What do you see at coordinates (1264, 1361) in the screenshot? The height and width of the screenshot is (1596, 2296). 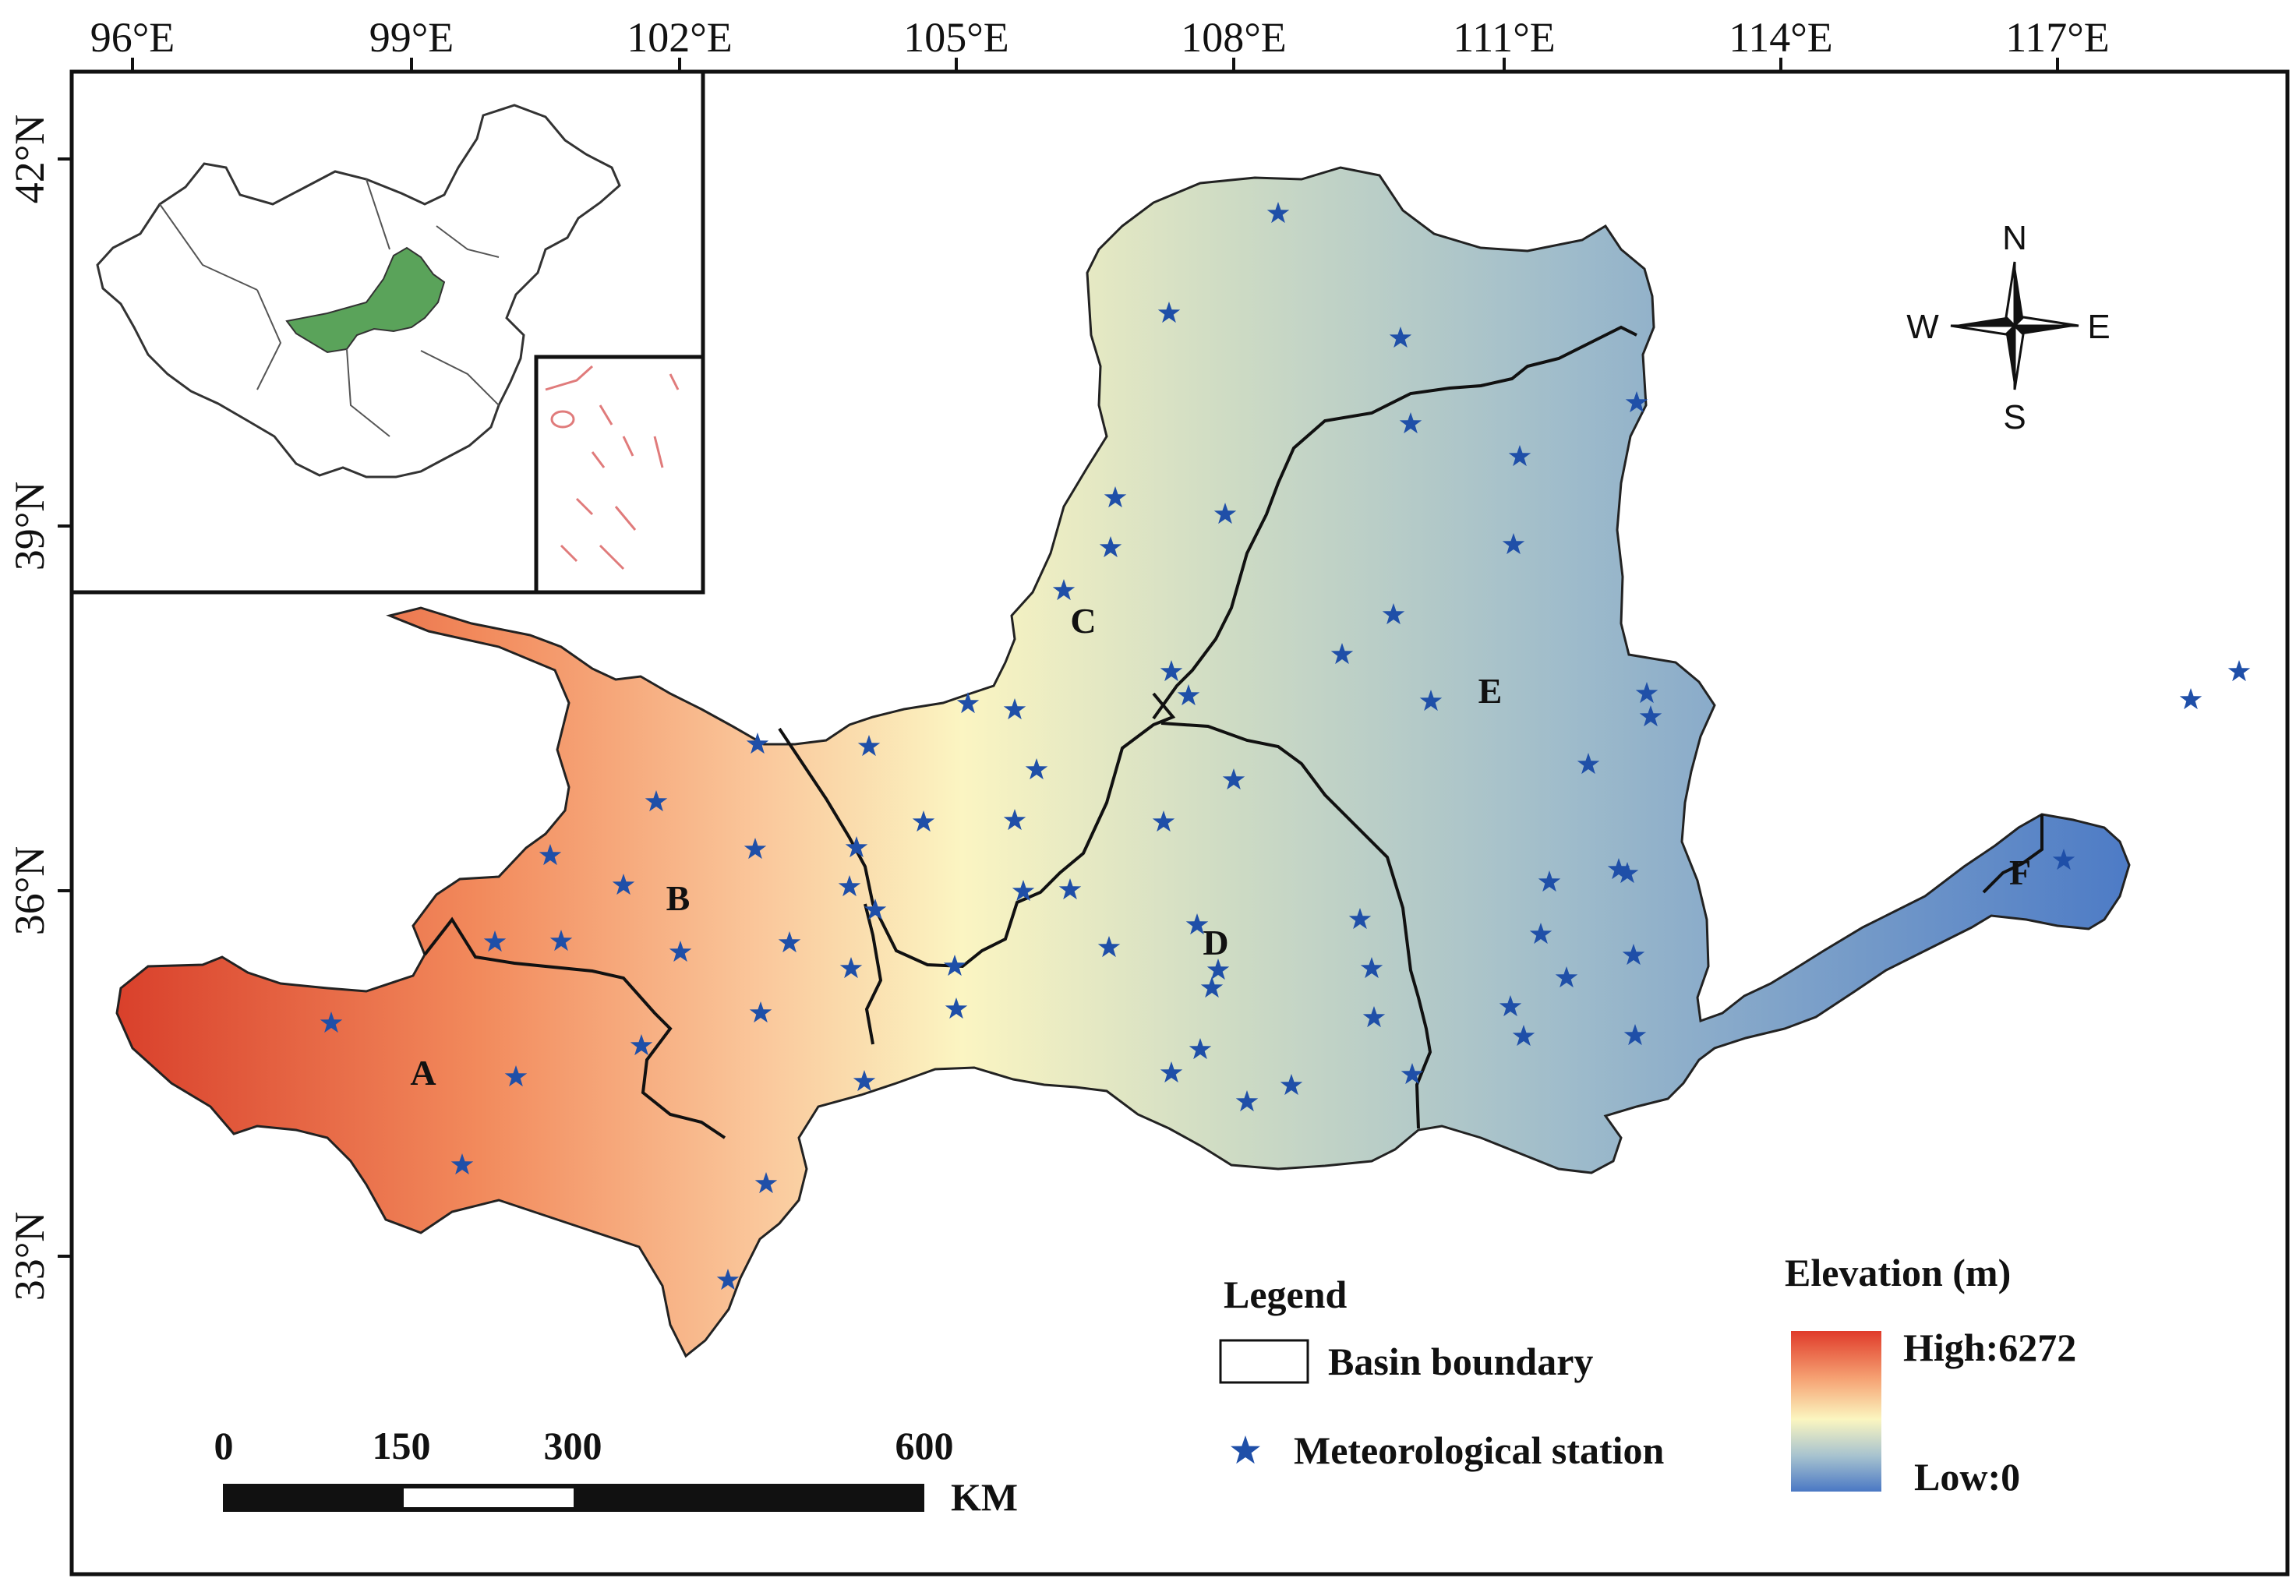 I see `basin-boundary-swatch` at bounding box center [1264, 1361].